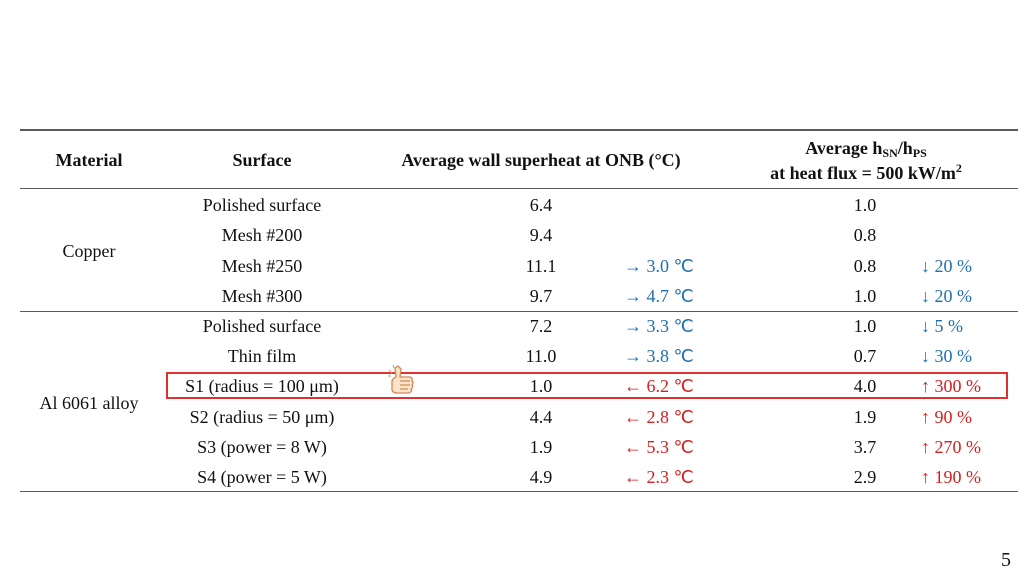 The width and height of the screenshot is (1024, 576). I want to click on cell-superheat: 6.4, so click(541, 205).